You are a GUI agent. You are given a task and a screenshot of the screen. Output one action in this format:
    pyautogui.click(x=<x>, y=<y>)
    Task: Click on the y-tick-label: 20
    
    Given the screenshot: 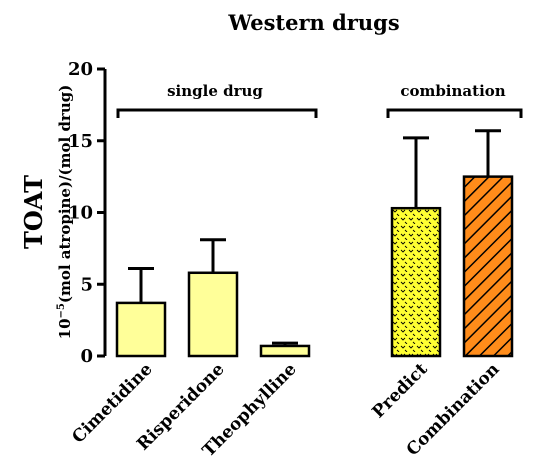 What is the action you would take?
    pyautogui.click(x=80, y=69)
    